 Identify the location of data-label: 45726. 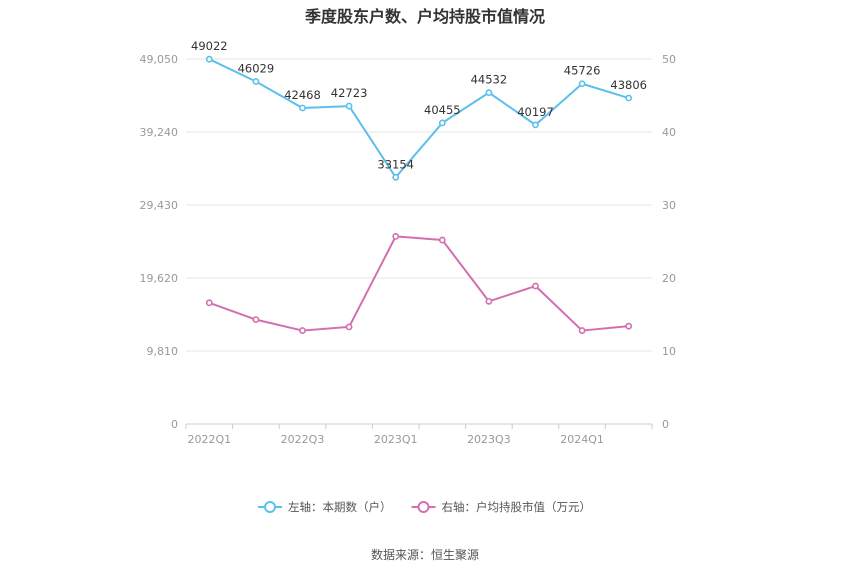
(582, 71).